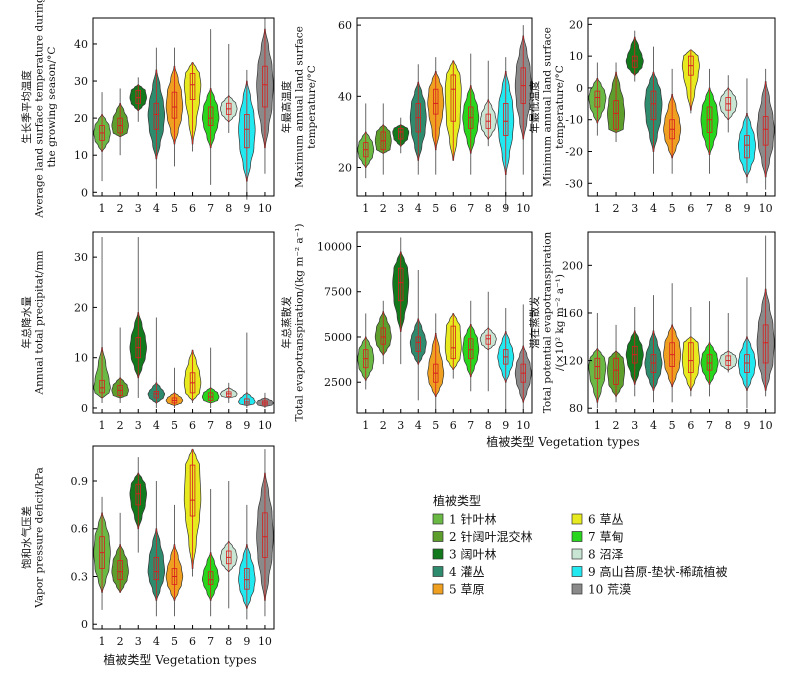  I want to click on x-tick-label: 2, so click(616, 208).